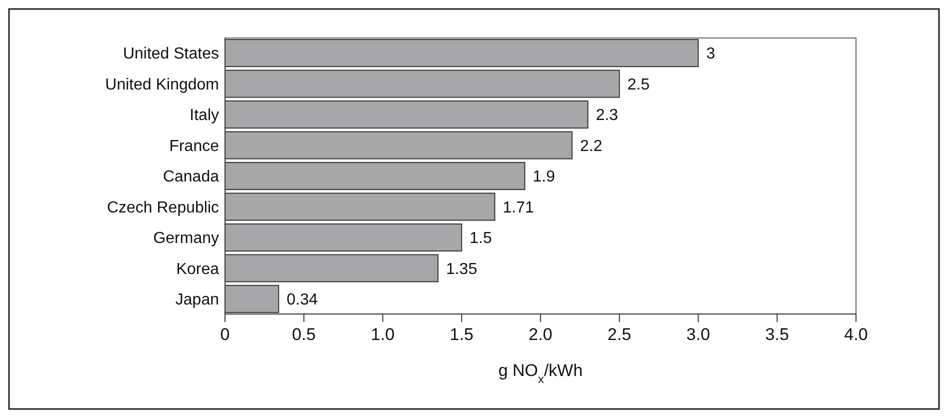 The height and width of the screenshot is (418, 948). What do you see at coordinates (162, 85) in the screenshot?
I see `y-tick-label: United Kingdom` at bounding box center [162, 85].